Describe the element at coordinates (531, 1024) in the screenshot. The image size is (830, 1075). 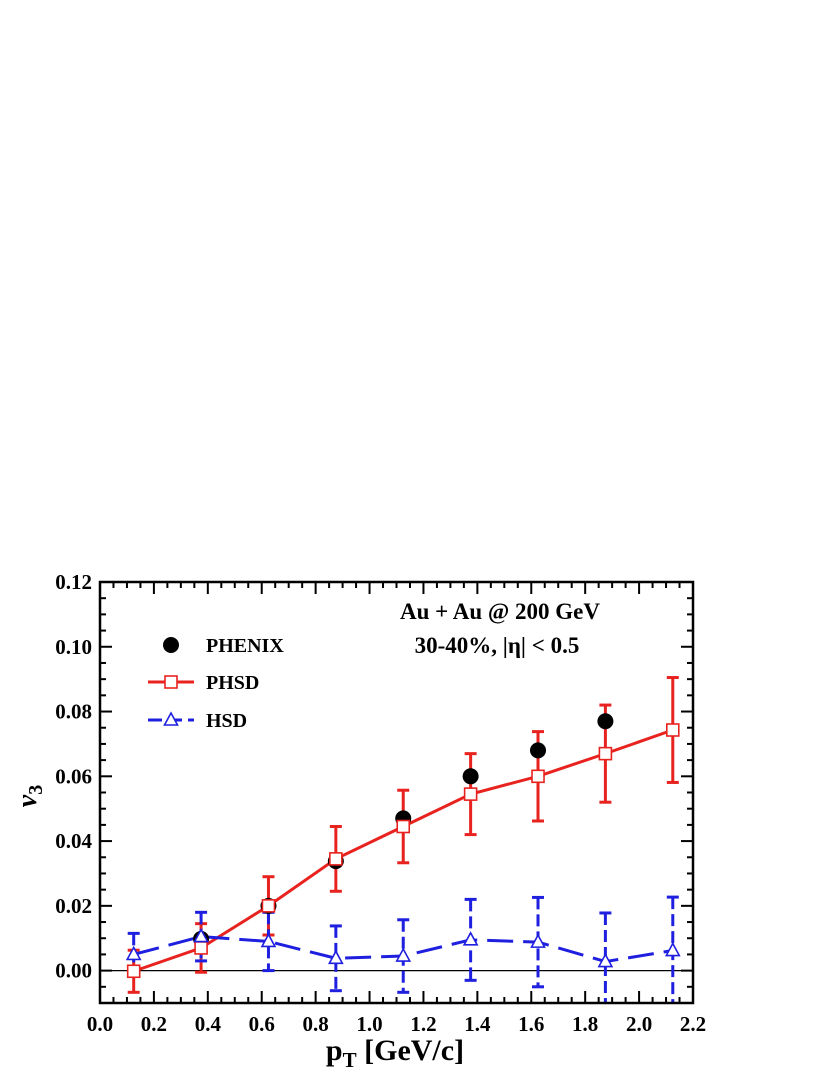
I see `x-tick-label: 1.6` at that location.